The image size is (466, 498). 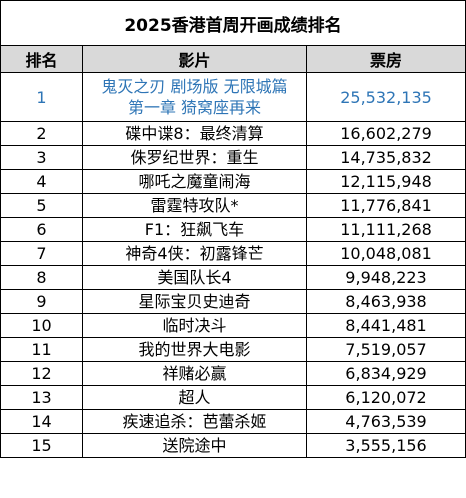 I want to click on table-row: 8 美国队长4 9,948,223, so click(x=233, y=277).